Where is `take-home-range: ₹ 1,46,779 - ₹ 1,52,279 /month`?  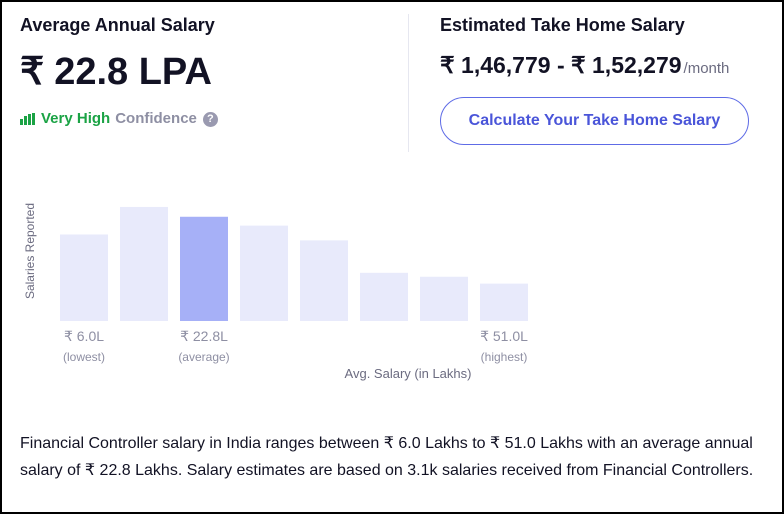
take-home-range: ₹ 1,46,779 - ₹ 1,52,279 /month is located at coordinates (605, 65).